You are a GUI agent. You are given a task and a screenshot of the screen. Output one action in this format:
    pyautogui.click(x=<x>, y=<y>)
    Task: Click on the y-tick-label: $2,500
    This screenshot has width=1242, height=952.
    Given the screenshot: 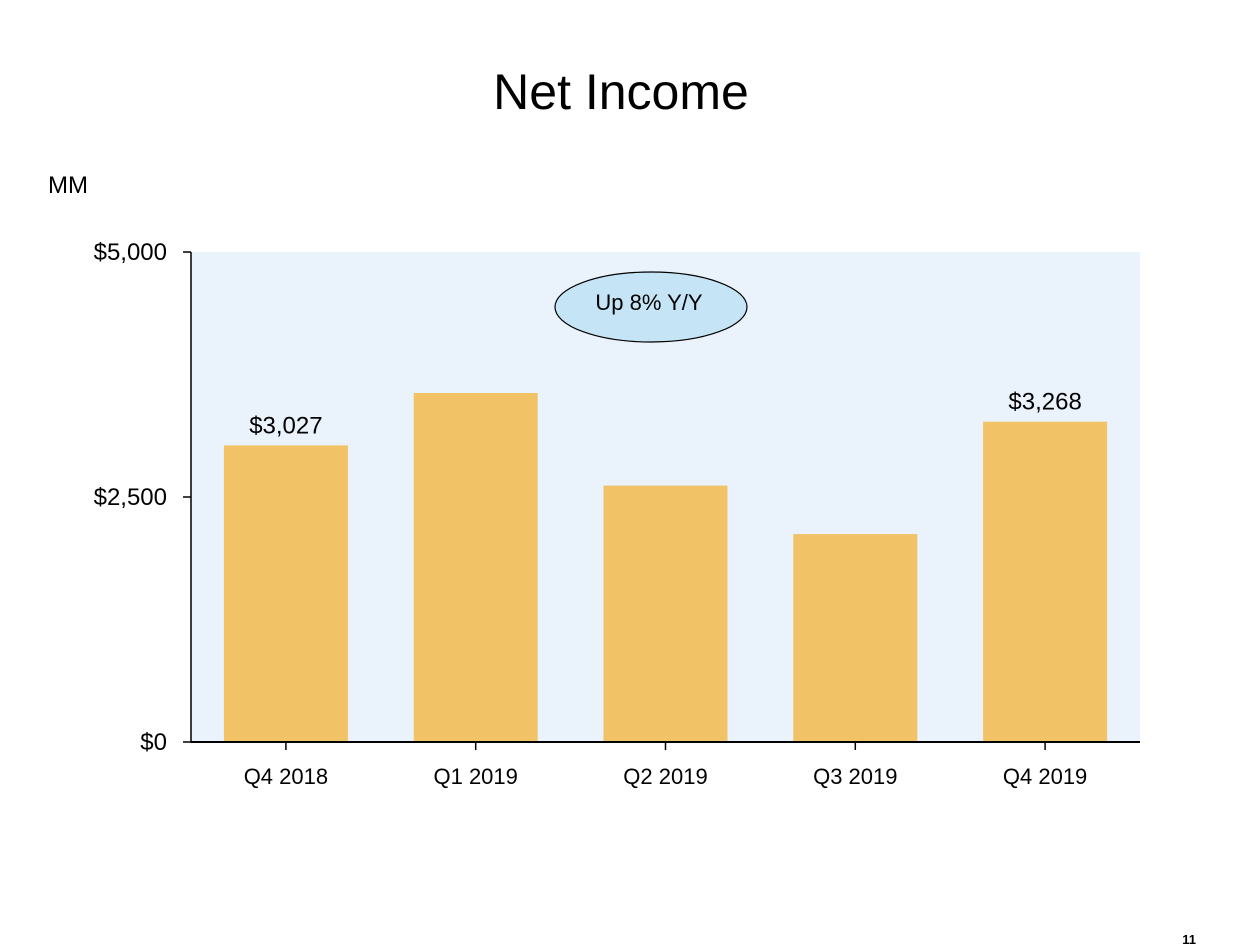 What is the action you would take?
    pyautogui.click(x=130, y=497)
    